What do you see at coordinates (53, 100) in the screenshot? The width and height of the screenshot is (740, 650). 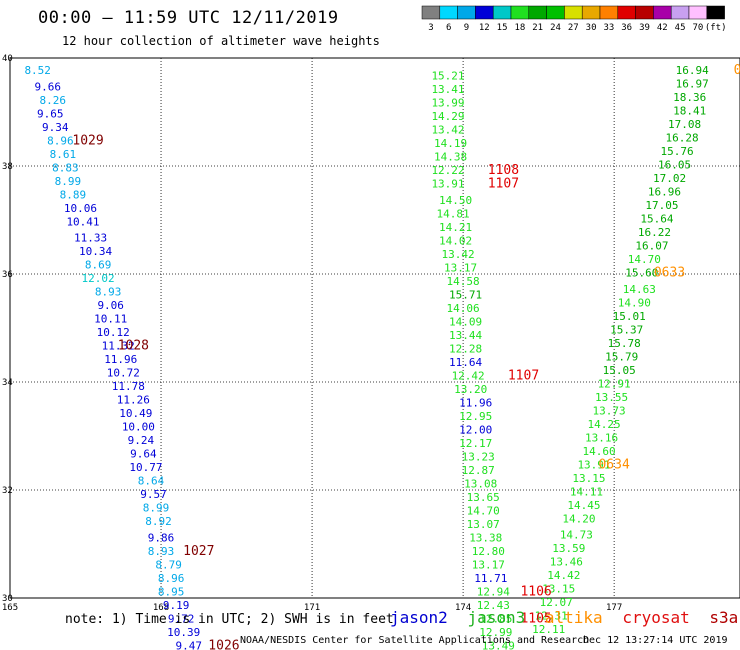 I see `swh-value: 8.26` at bounding box center [53, 100].